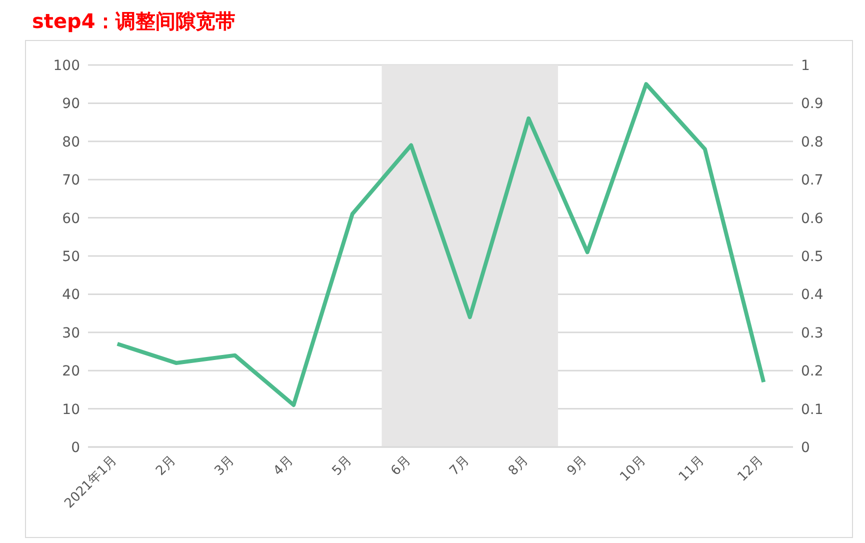 The height and width of the screenshot is (543, 865). What do you see at coordinates (225, 466) in the screenshot?
I see `x-tick-label: 3月` at bounding box center [225, 466].